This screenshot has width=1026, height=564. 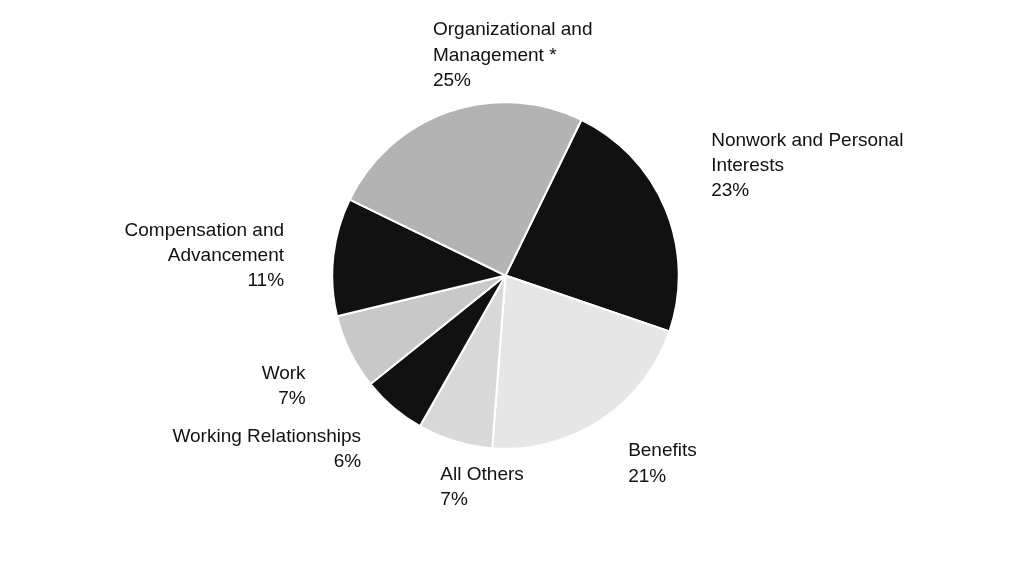 I want to click on data-label: 21%, so click(x=647, y=475).